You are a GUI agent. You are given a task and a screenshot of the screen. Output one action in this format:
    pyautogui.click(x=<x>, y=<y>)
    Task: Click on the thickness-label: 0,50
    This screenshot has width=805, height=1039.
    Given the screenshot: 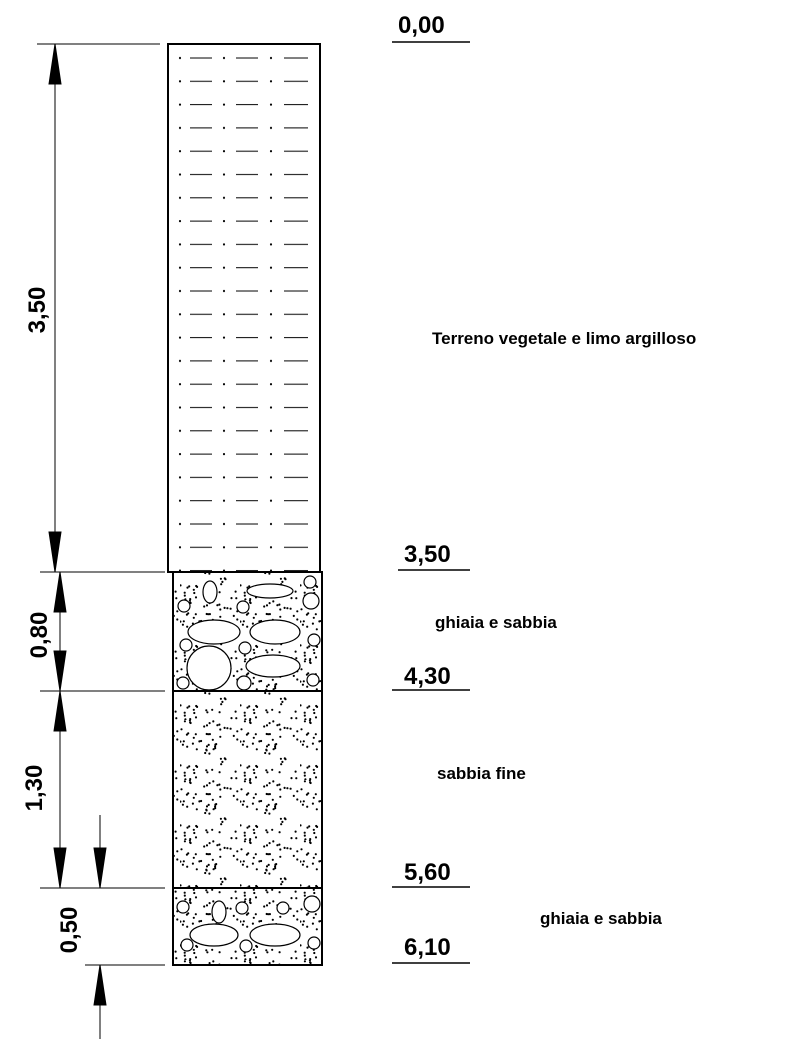 What is the action you would take?
    pyautogui.click(x=69, y=930)
    